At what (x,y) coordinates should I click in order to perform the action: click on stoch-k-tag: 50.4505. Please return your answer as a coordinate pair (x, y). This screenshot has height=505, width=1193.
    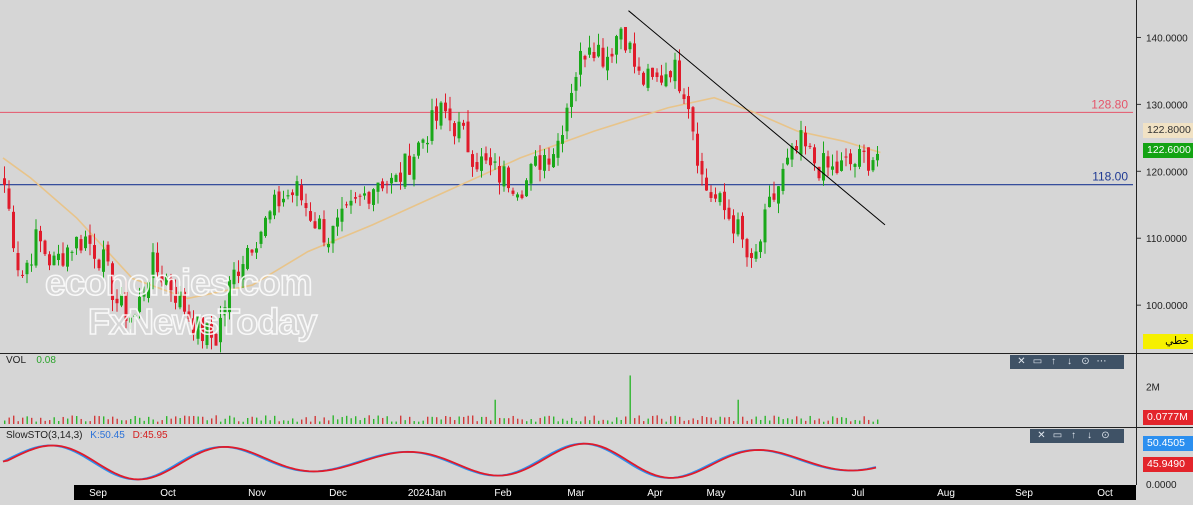
    Looking at the image, I should click on (1168, 443).